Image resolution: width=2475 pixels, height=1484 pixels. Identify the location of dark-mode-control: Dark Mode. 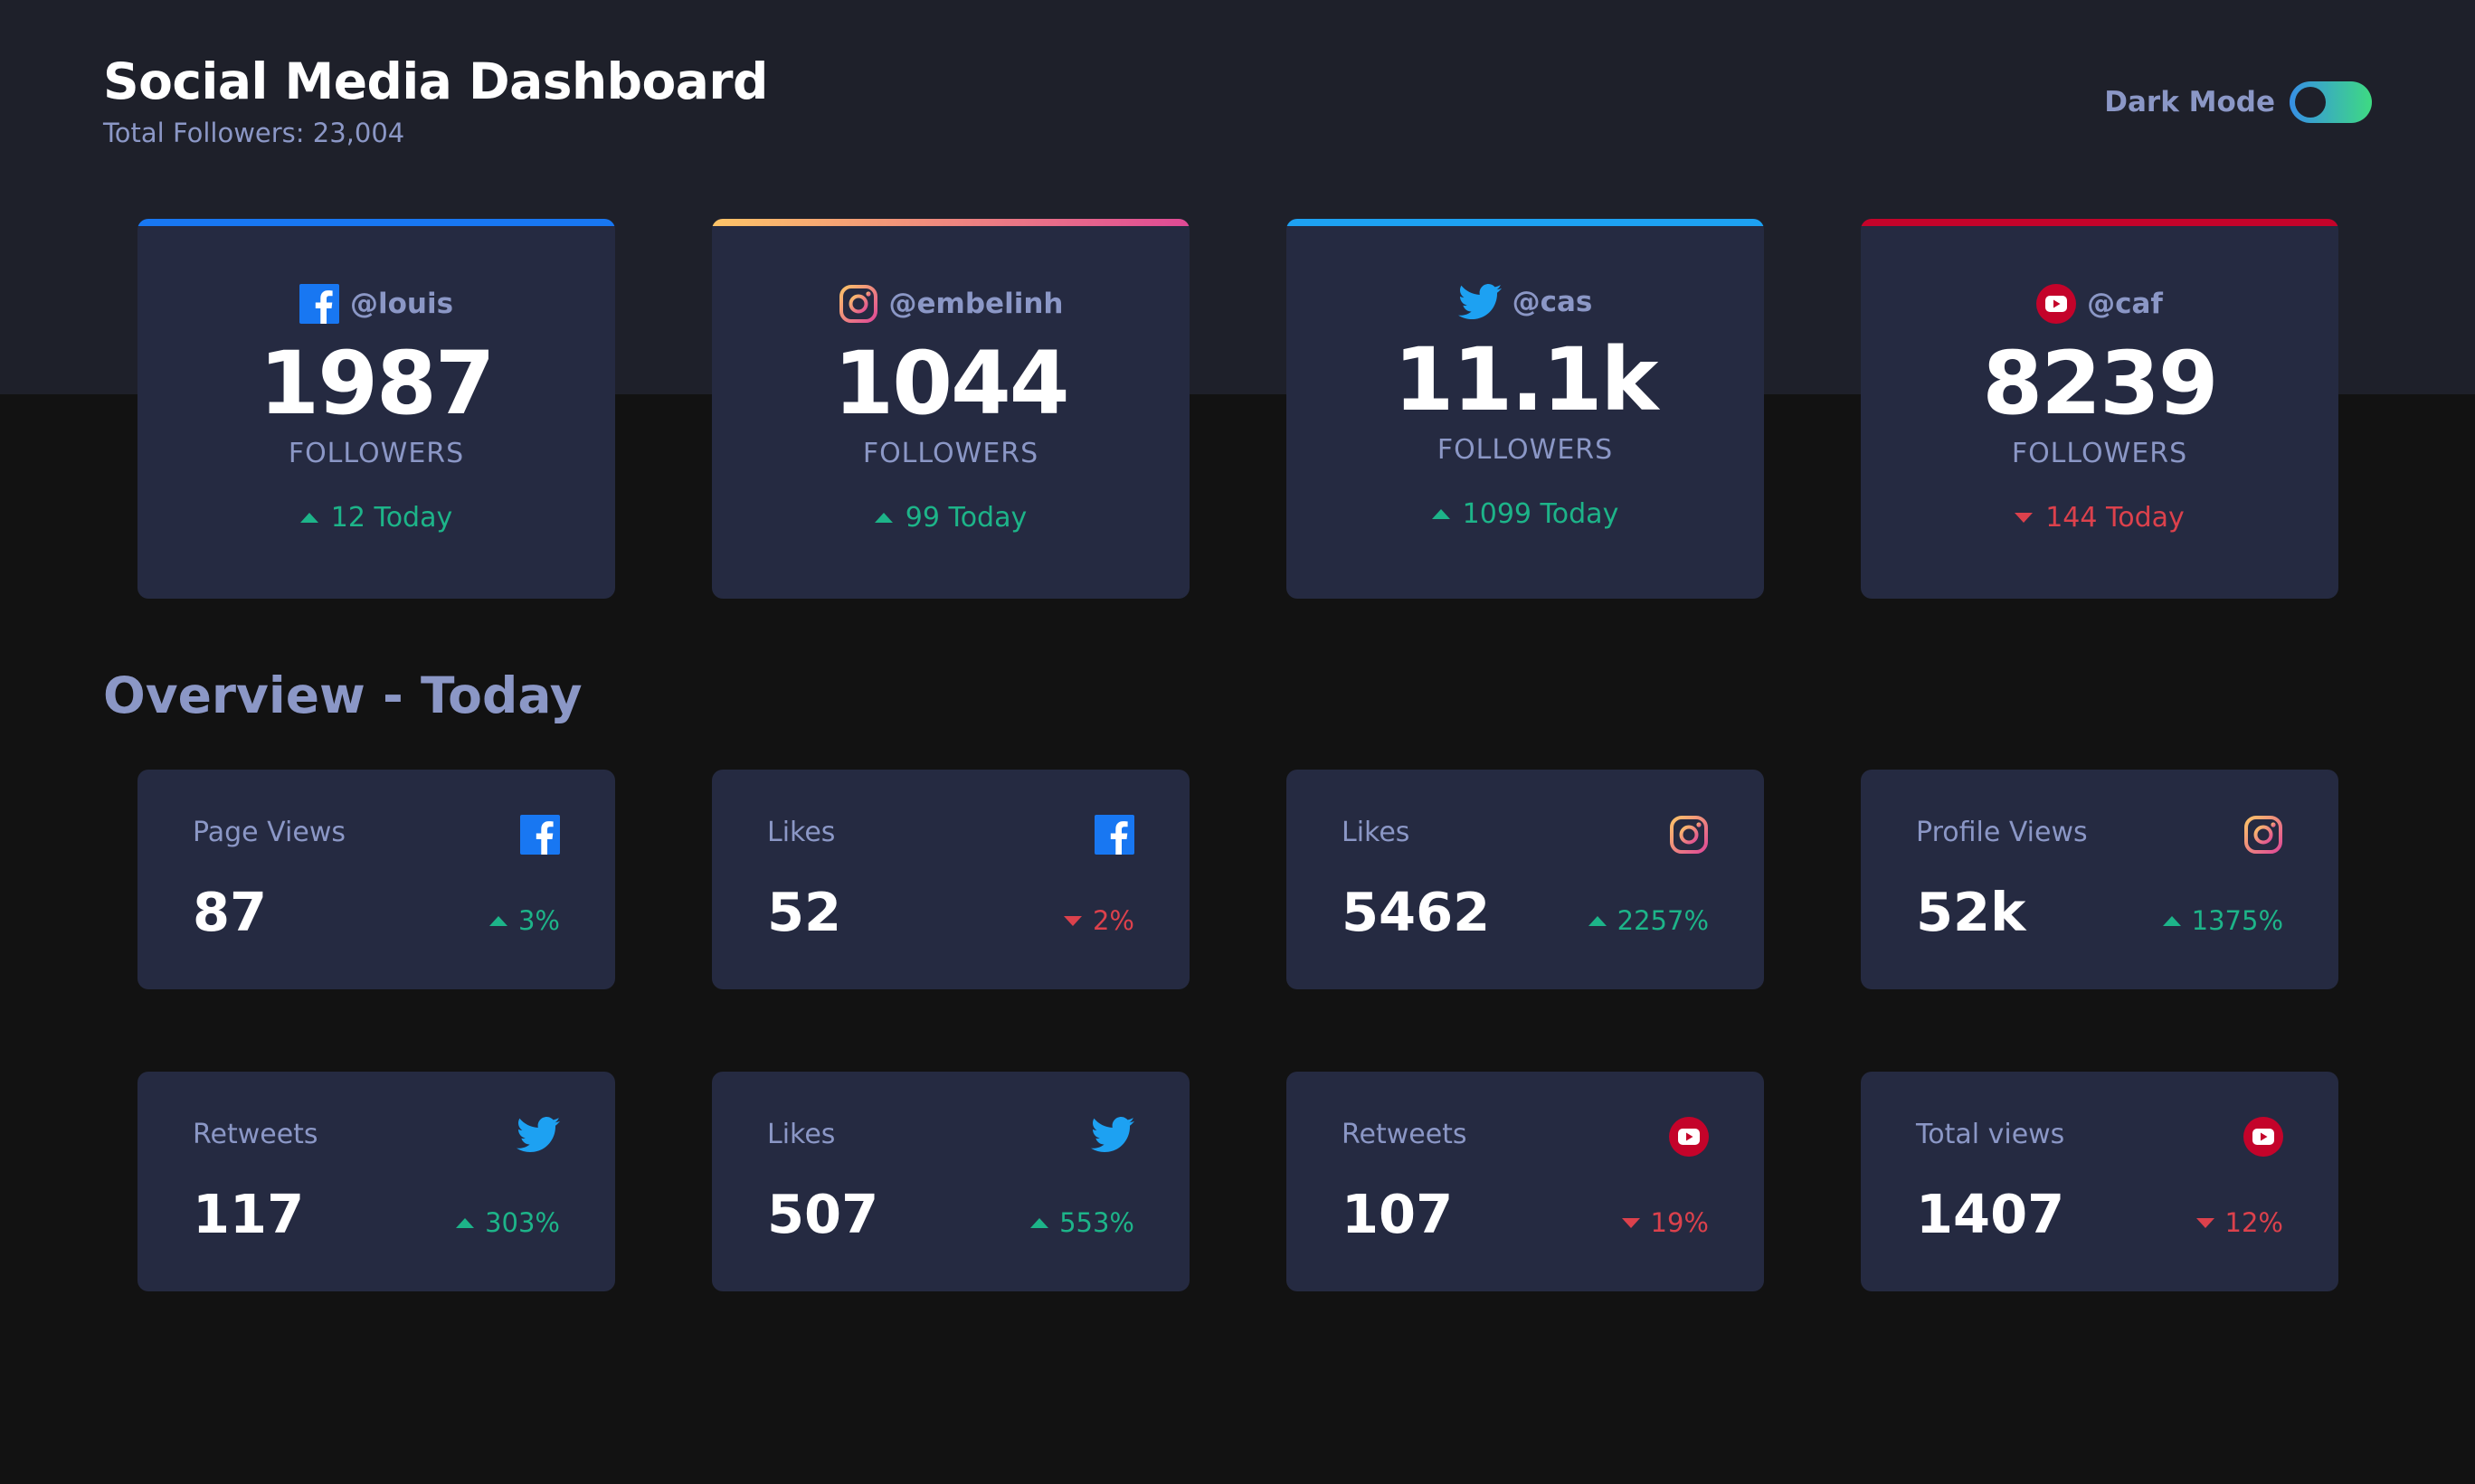
(2238, 102).